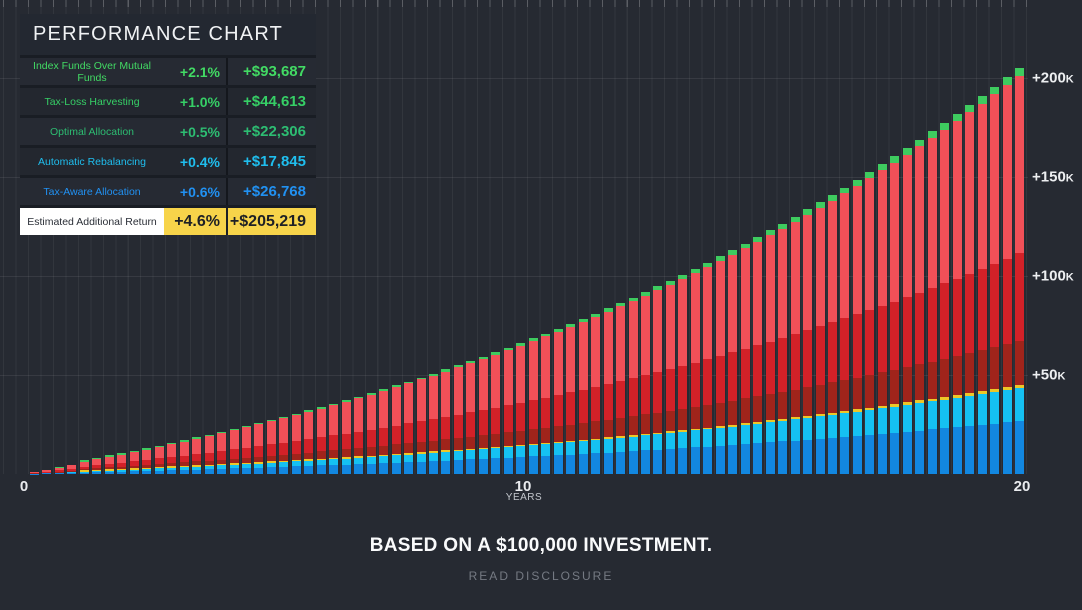  I want to click on read-disclosure-link: READ DISCLOSURE, so click(541, 576).